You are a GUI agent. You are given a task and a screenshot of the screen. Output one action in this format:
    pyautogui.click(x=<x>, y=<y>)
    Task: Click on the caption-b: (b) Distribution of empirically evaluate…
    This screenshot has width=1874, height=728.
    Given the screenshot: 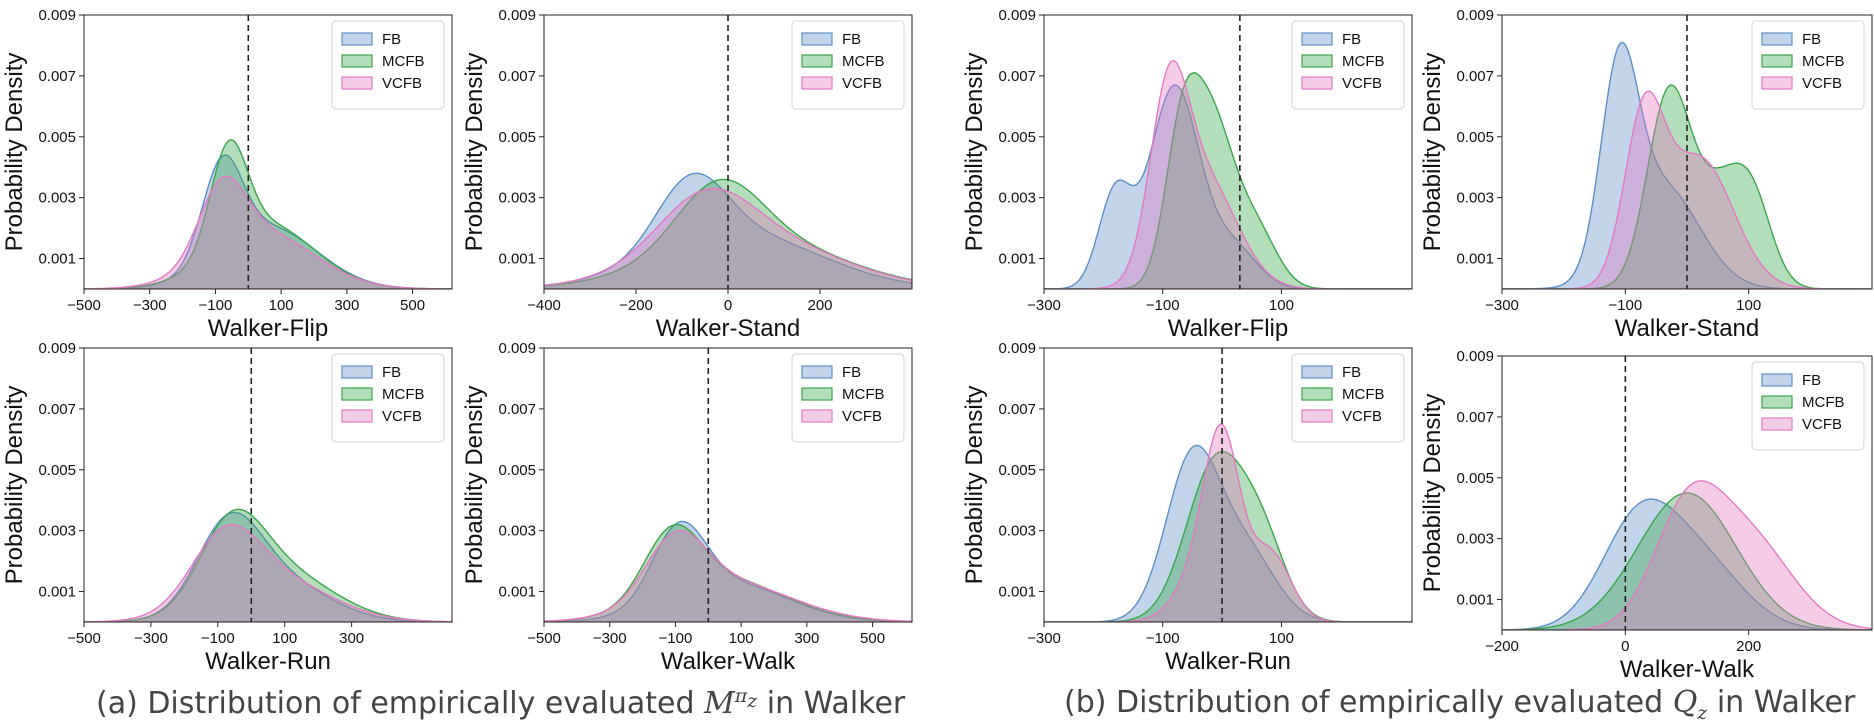 What is the action you would take?
    pyautogui.click(x=1459, y=704)
    